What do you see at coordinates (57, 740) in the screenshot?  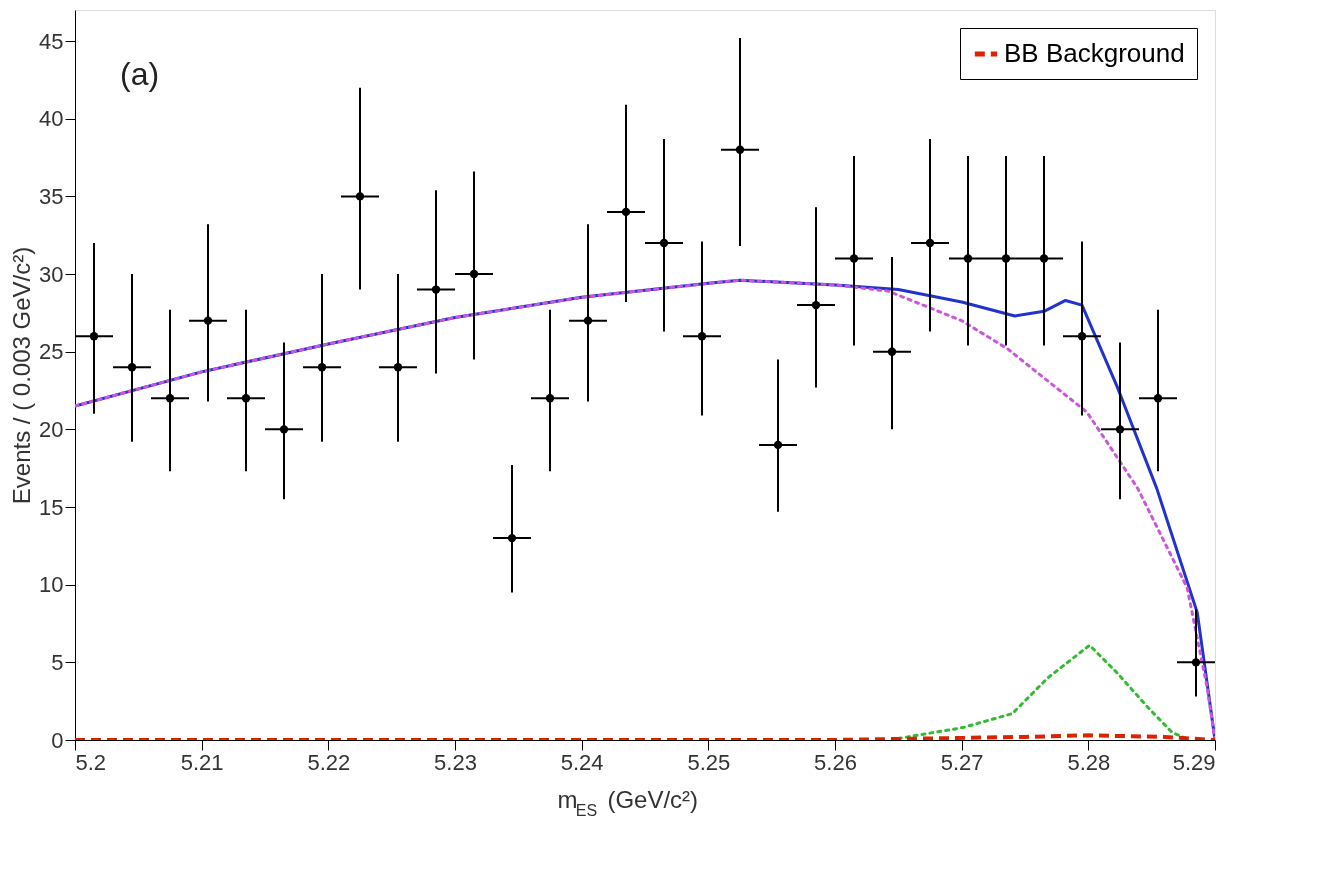 I see `y-tick-label: 0` at bounding box center [57, 740].